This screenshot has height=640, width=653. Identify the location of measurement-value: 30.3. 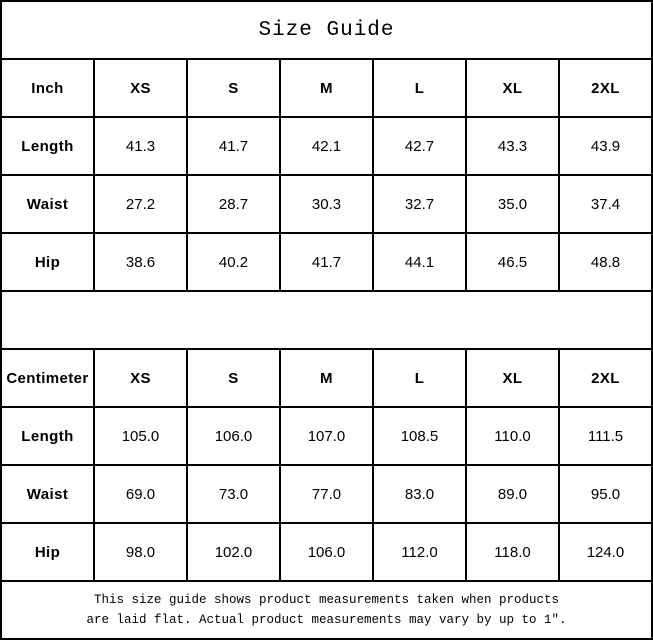
(326, 204).